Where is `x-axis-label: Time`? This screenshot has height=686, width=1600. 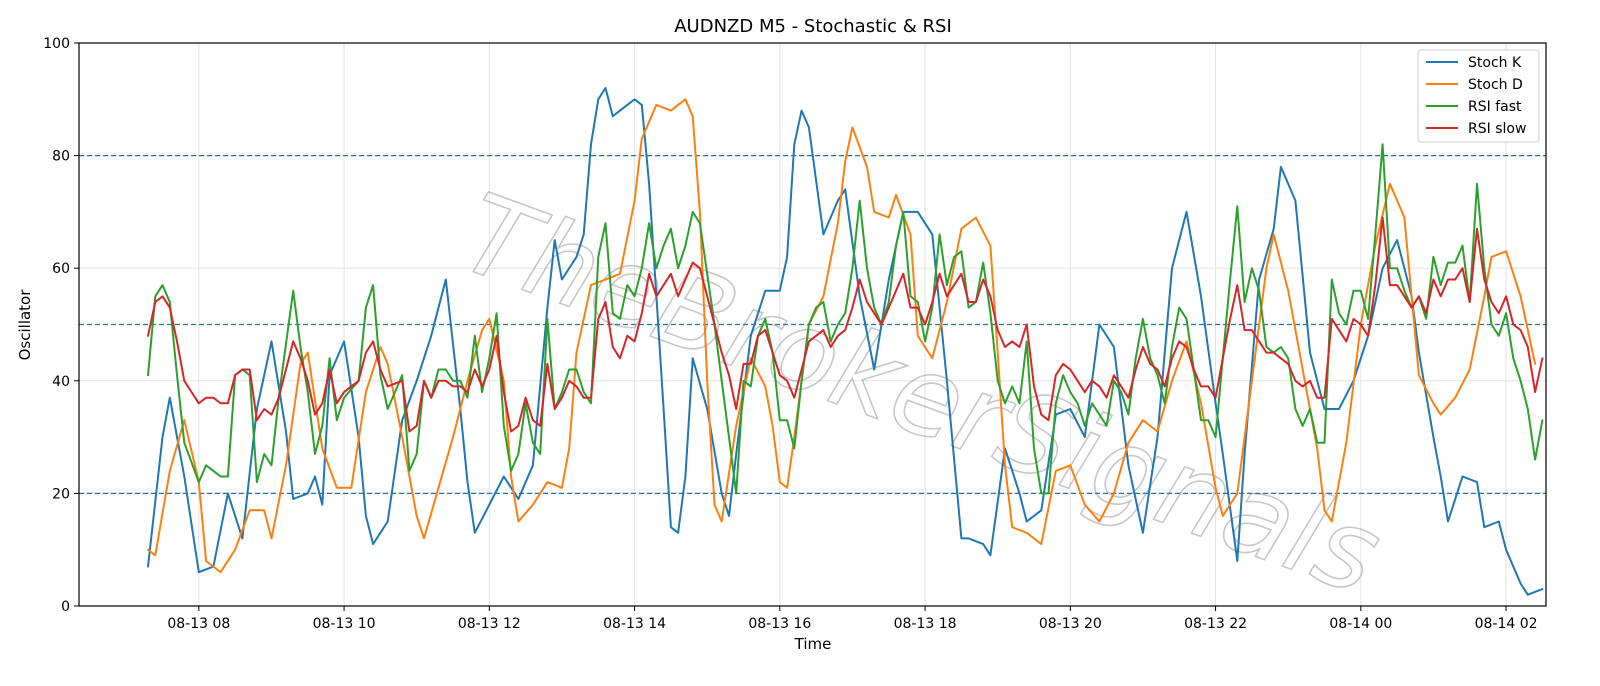
x-axis-label: Time is located at coordinates (813, 644).